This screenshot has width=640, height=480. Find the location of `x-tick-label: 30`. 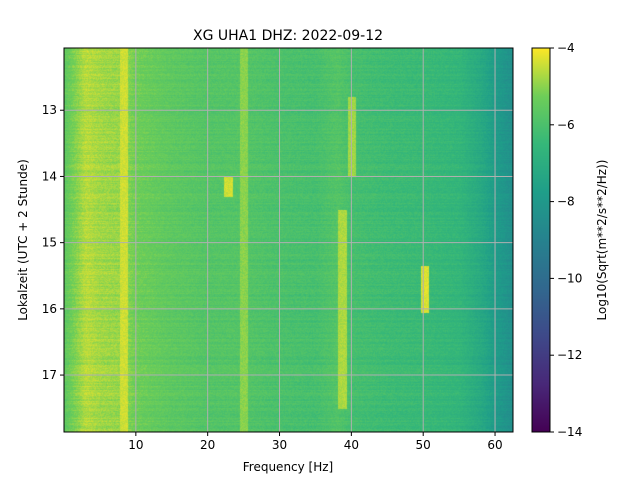

x-tick-label: 30 is located at coordinates (279, 445).